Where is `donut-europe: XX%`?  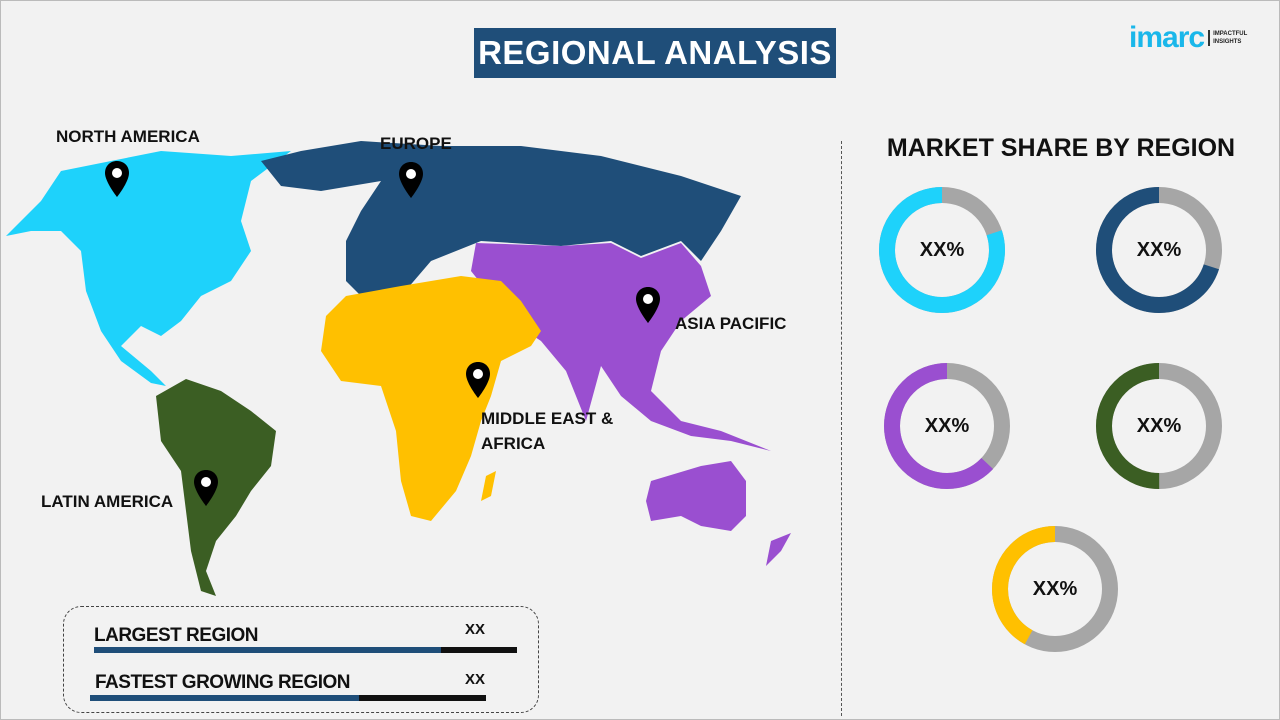 donut-europe: XX% is located at coordinates (1159, 250).